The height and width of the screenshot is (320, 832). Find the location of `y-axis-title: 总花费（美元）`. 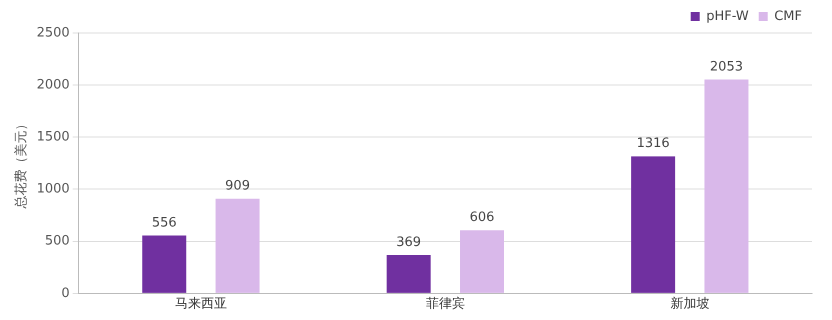

y-axis-title: 总花费（美元） is located at coordinates (21, 164).